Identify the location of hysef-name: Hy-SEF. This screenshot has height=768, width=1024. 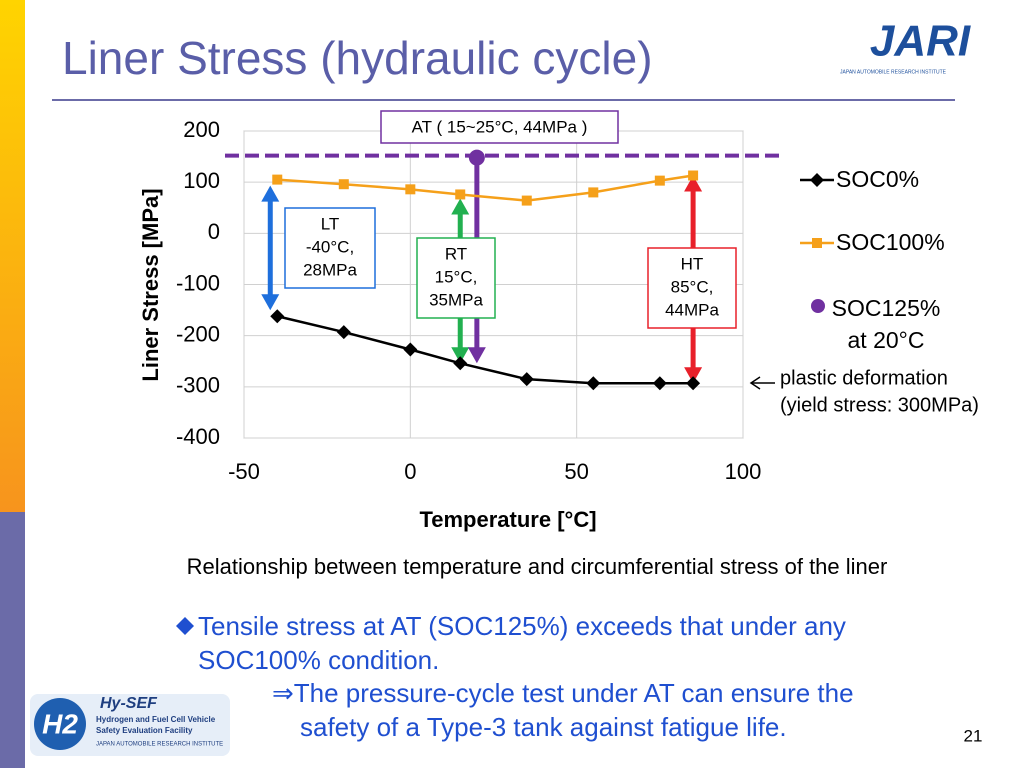
(129, 703).